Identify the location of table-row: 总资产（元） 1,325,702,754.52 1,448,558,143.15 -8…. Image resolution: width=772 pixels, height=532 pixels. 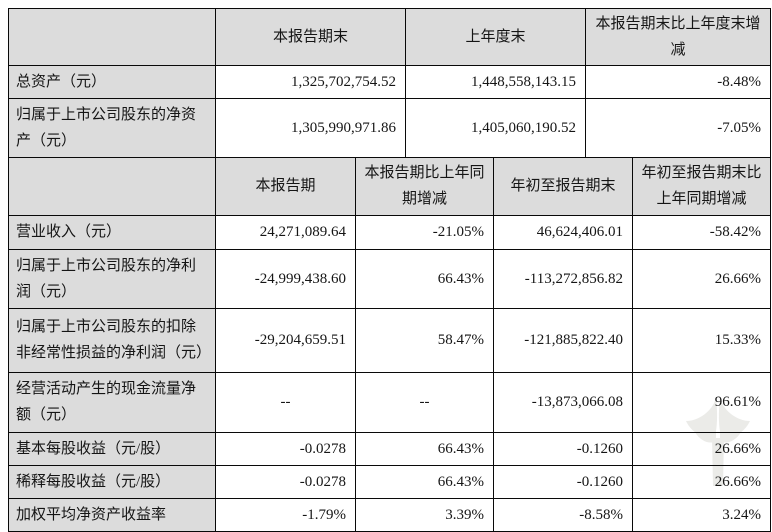
(389, 82).